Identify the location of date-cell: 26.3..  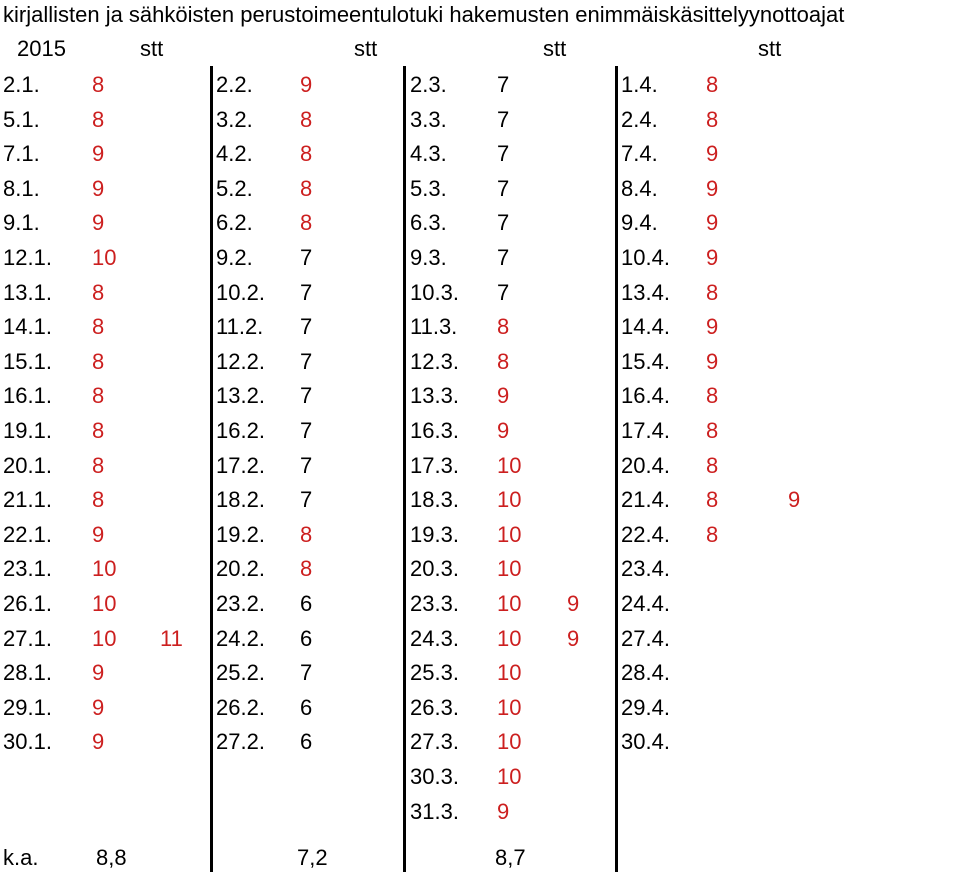
(434, 707).